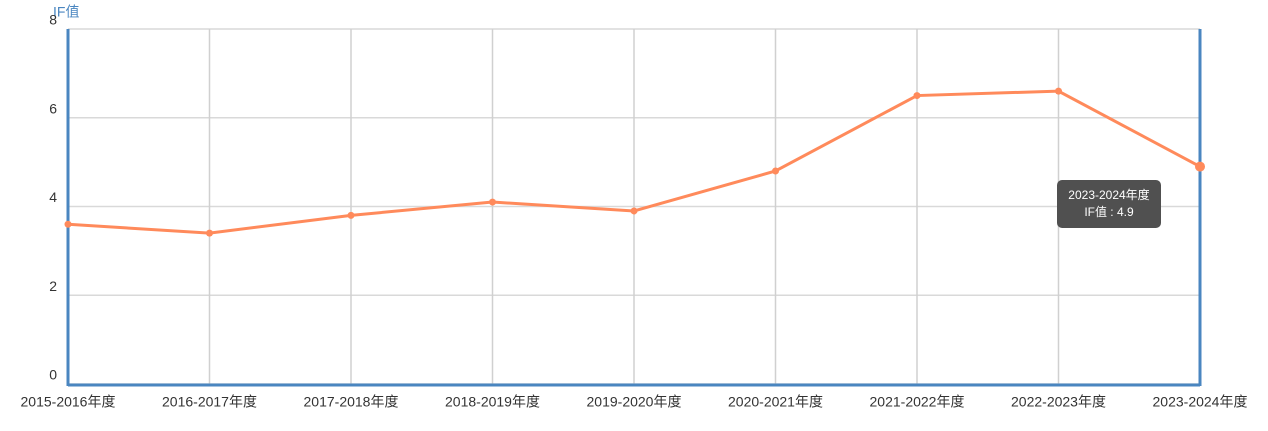 This screenshot has width=1268, height=431. What do you see at coordinates (53, 197) in the screenshot?
I see `y-tick-label: 4` at bounding box center [53, 197].